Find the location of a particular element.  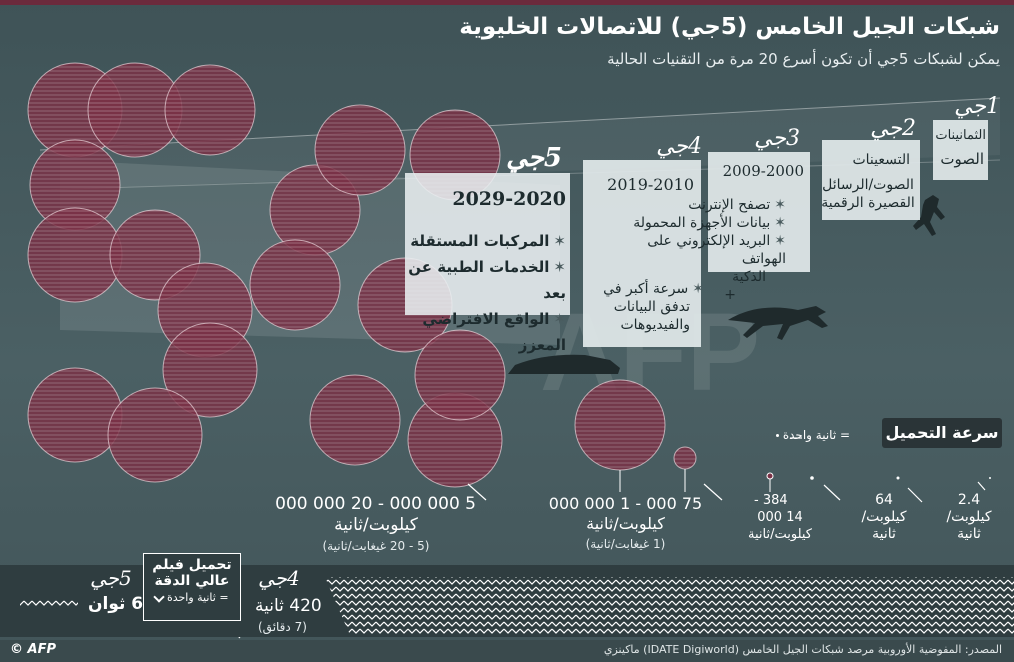

feature-1g-item: الصوت is located at coordinates (962, 159).